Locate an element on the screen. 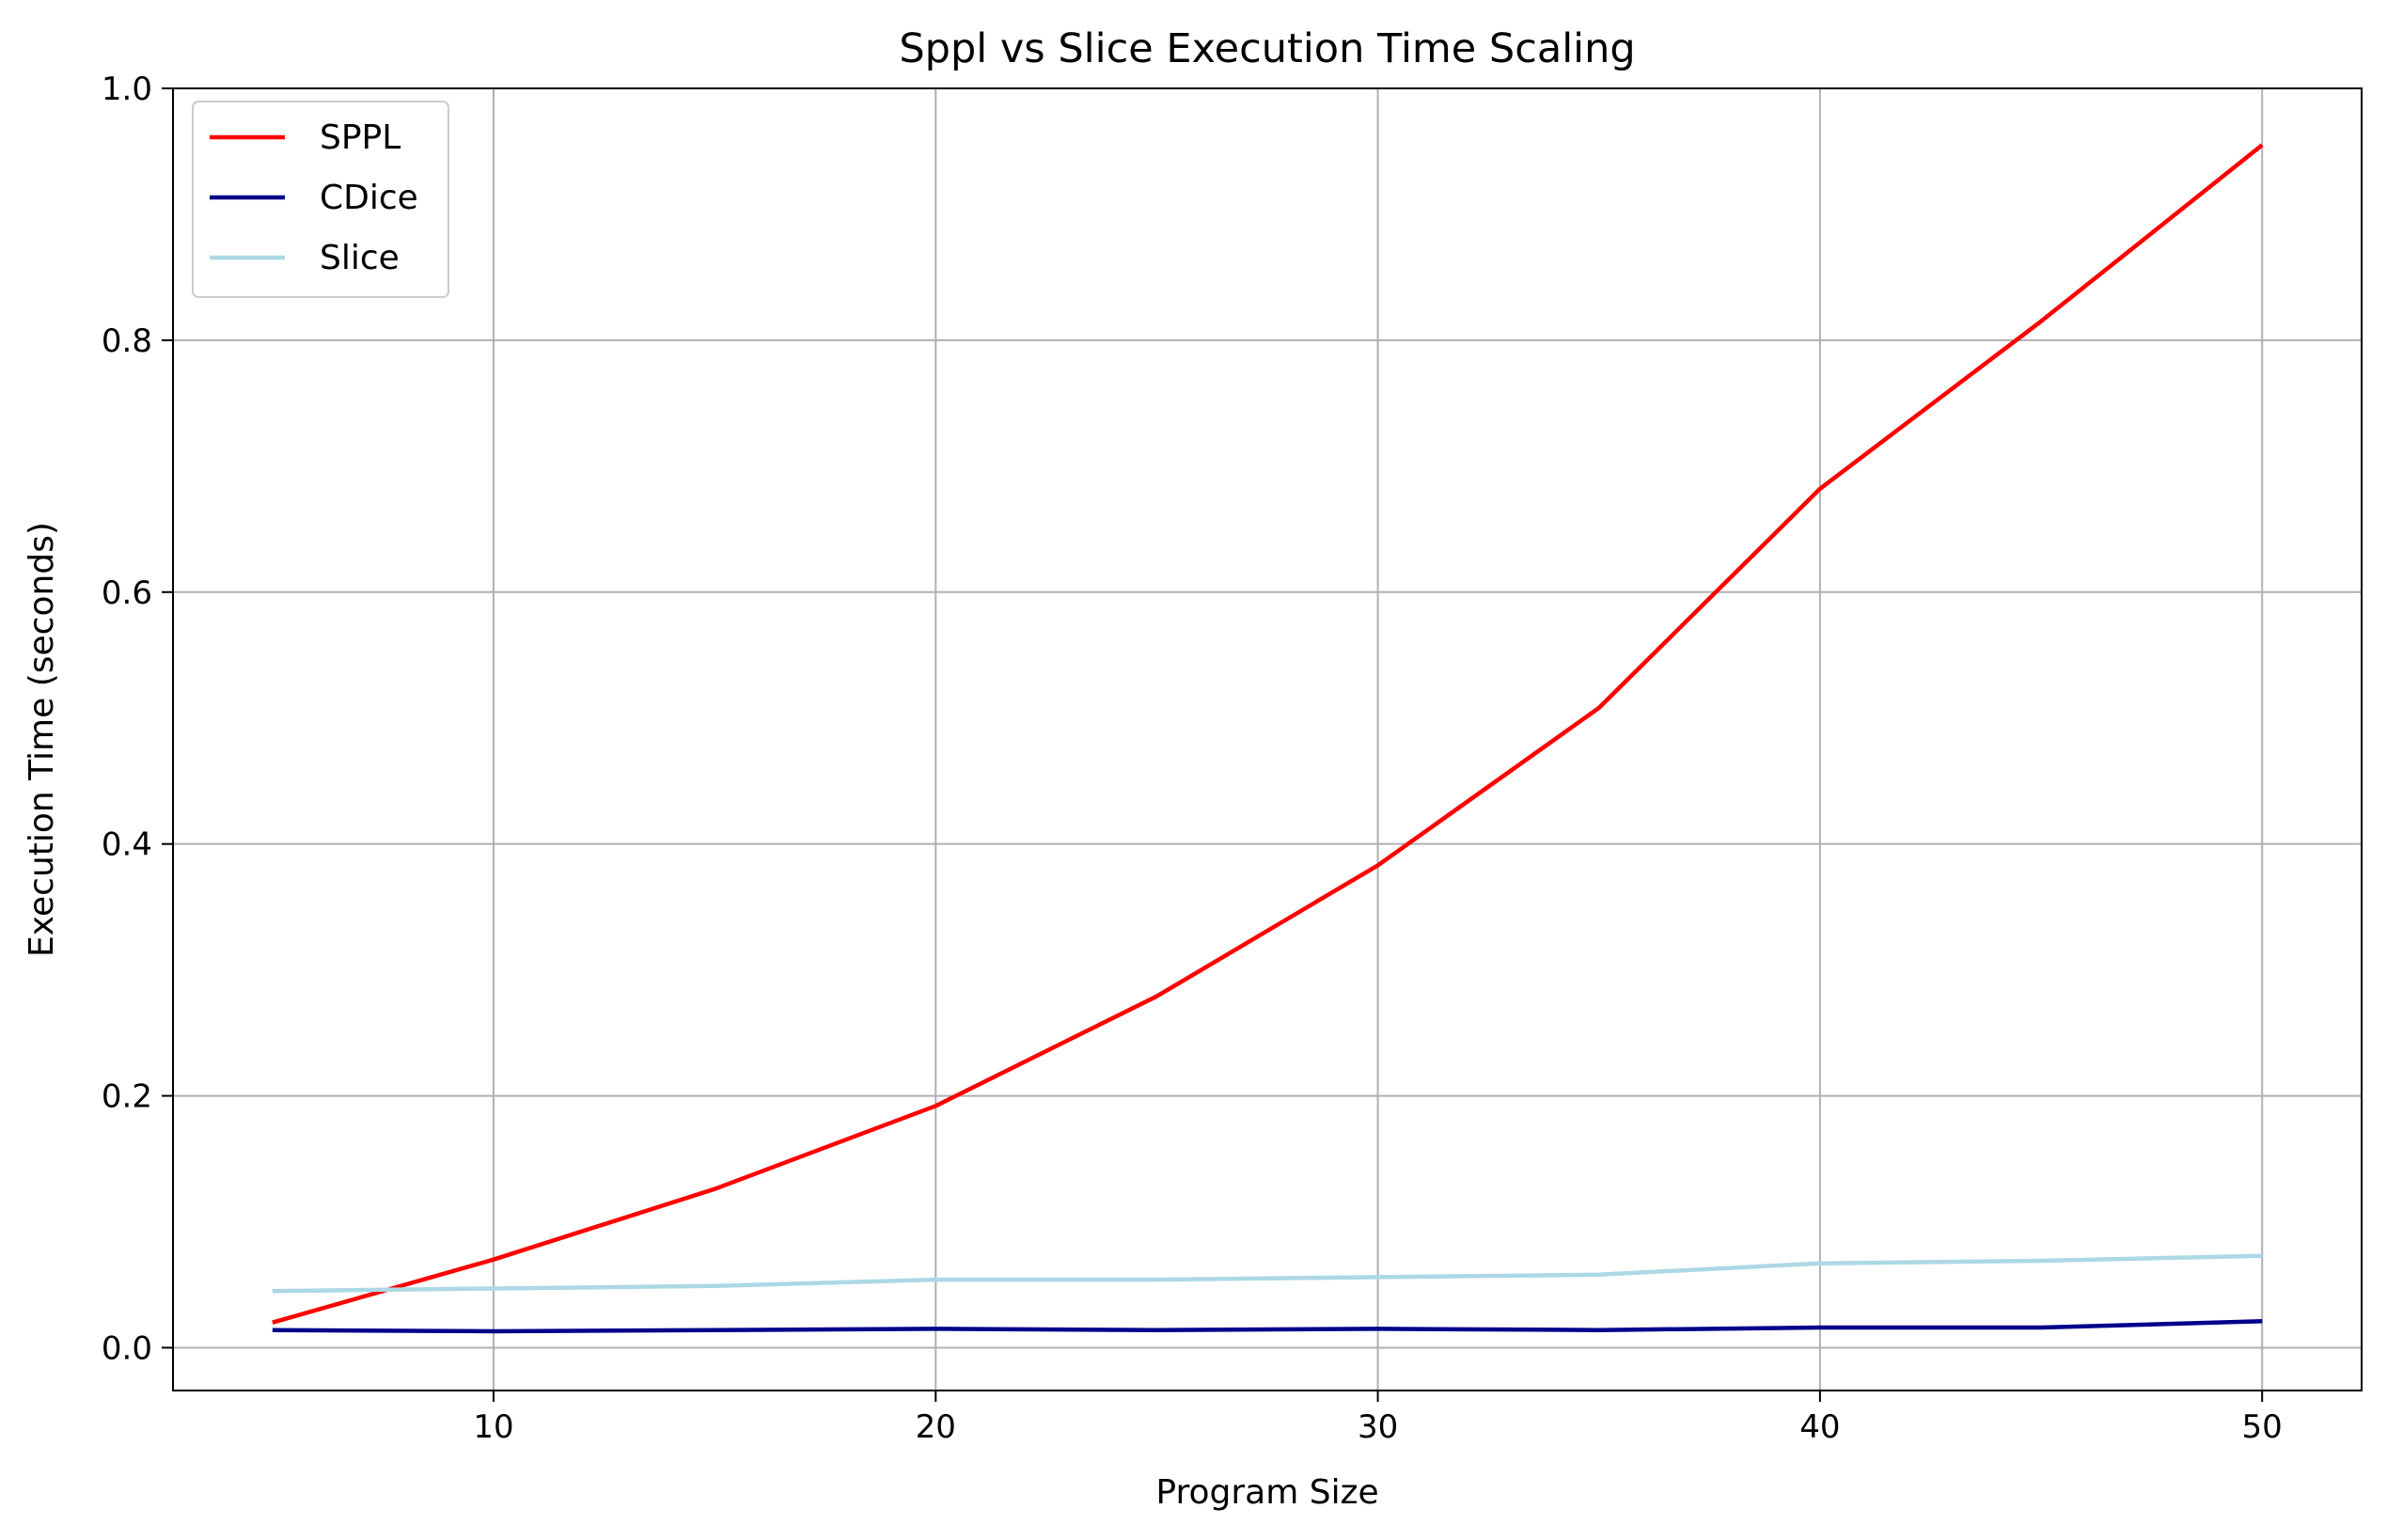  series-line-cdice is located at coordinates (1267, 1326).